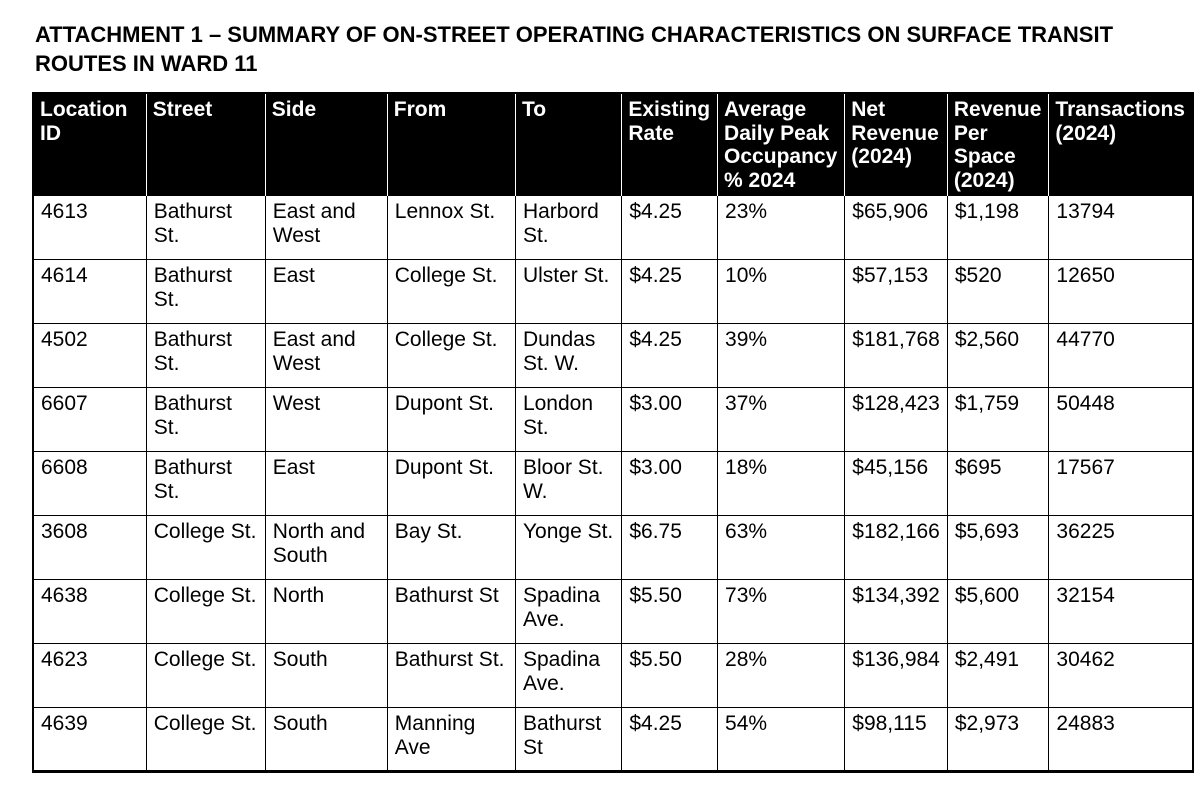 The image size is (1194, 801). What do you see at coordinates (568, 144) in the screenshot?
I see `column-header-to: To` at bounding box center [568, 144].